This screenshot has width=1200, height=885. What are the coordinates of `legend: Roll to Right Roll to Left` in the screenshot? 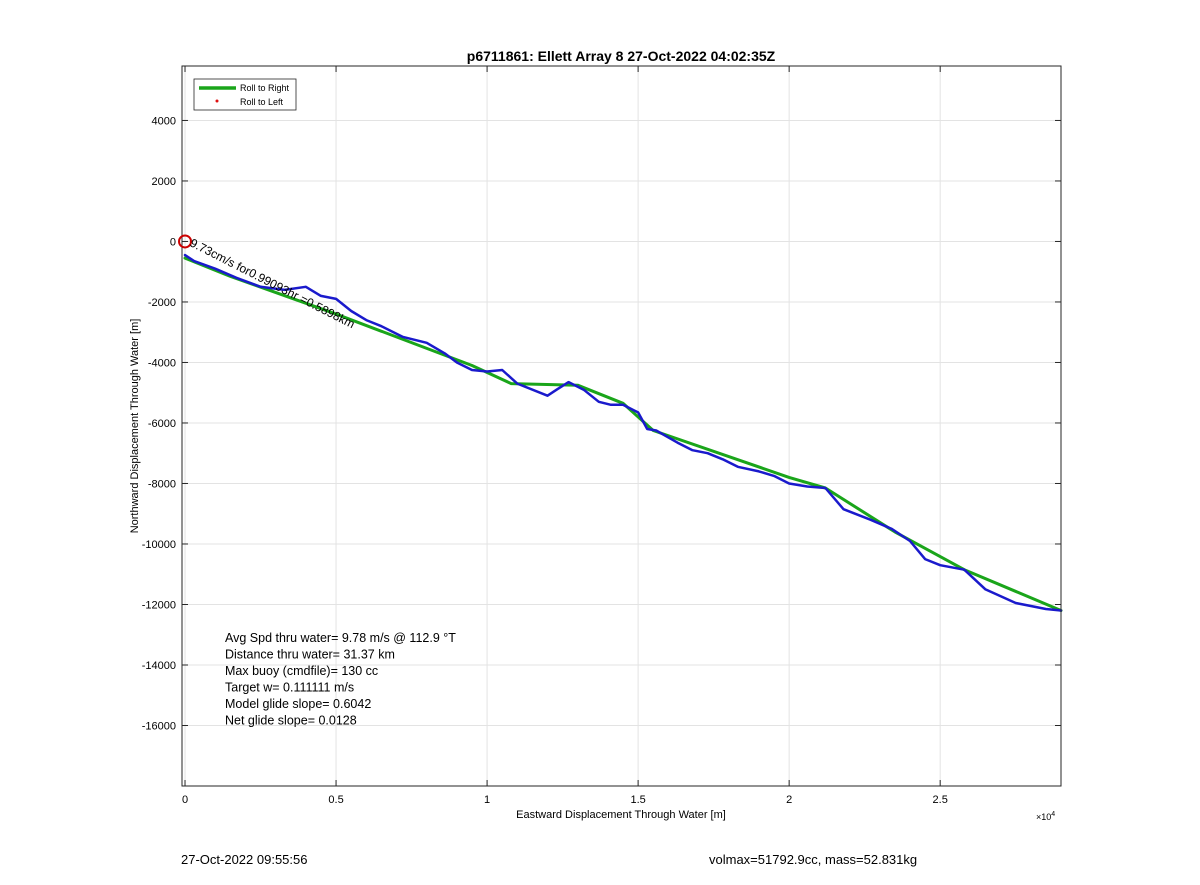 It's located at (245, 94).